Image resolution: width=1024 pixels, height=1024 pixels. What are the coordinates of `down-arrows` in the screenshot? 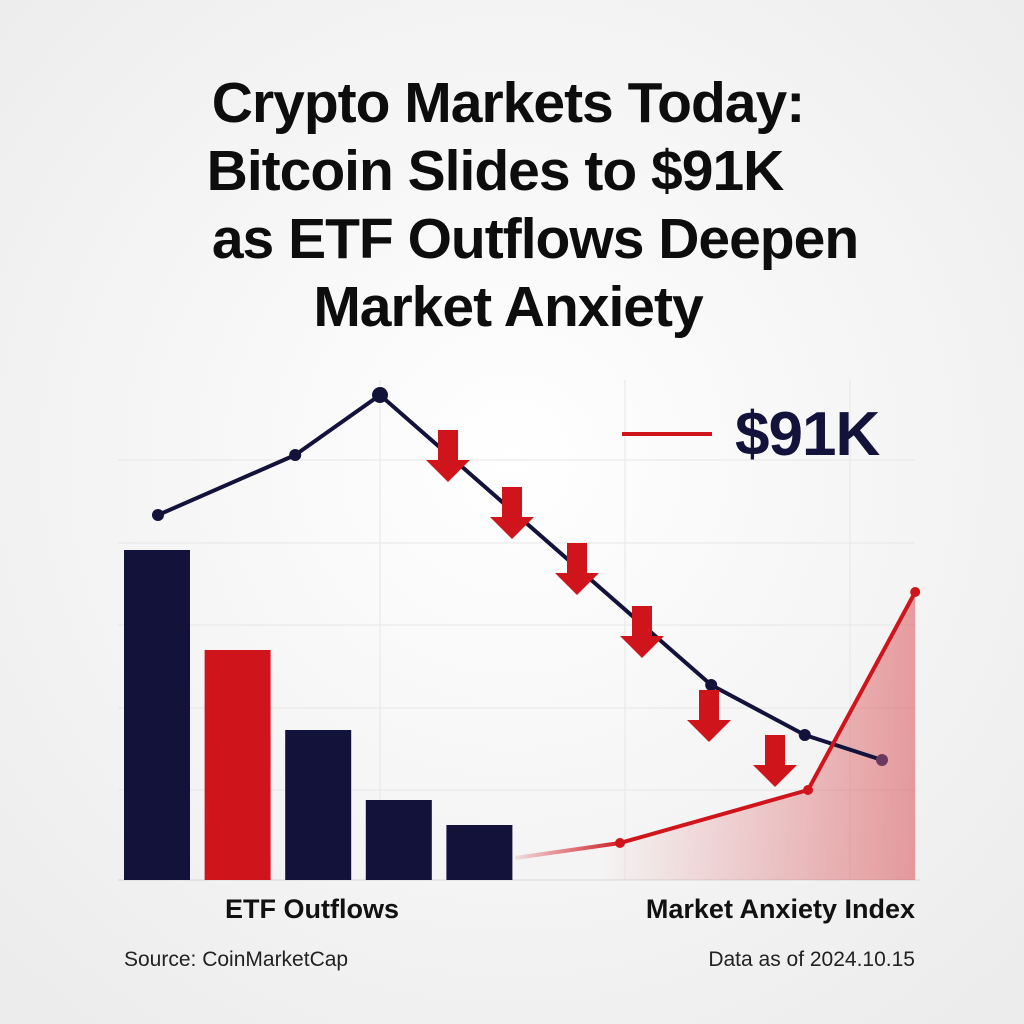 It's located at (611, 608).